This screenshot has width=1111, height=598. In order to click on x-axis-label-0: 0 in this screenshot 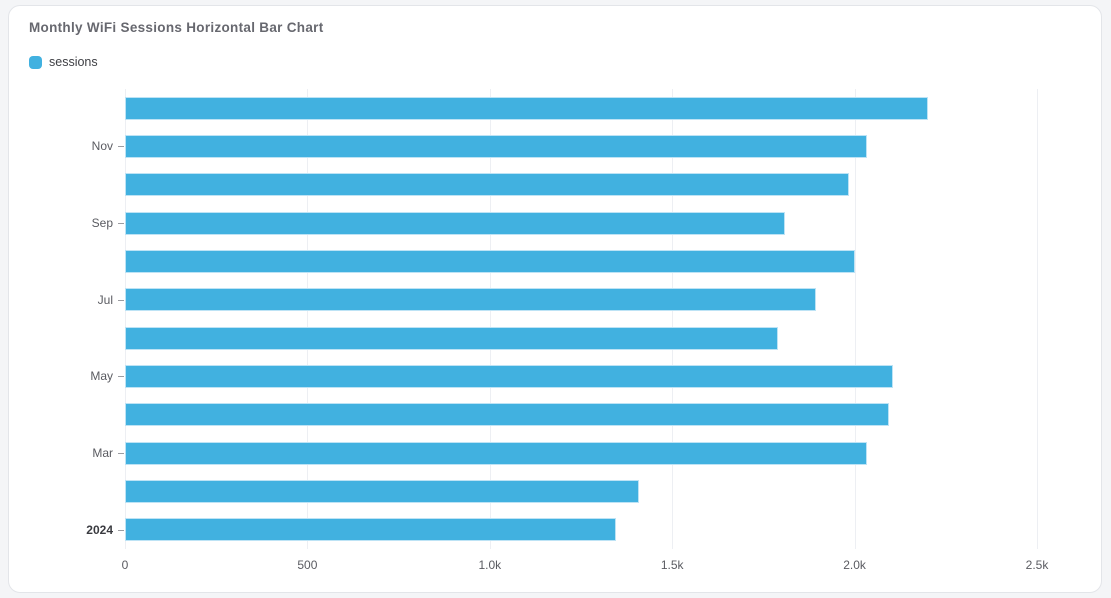, I will do `click(125, 565)`.